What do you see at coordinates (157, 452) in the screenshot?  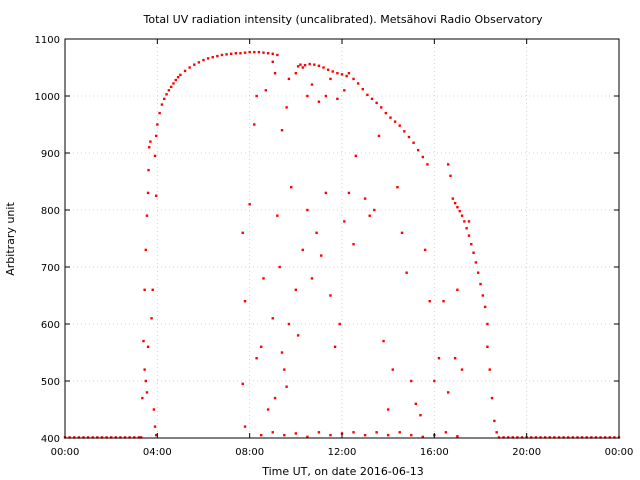 I see `x-tick-label: 04:00` at bounding box center [157, 452].